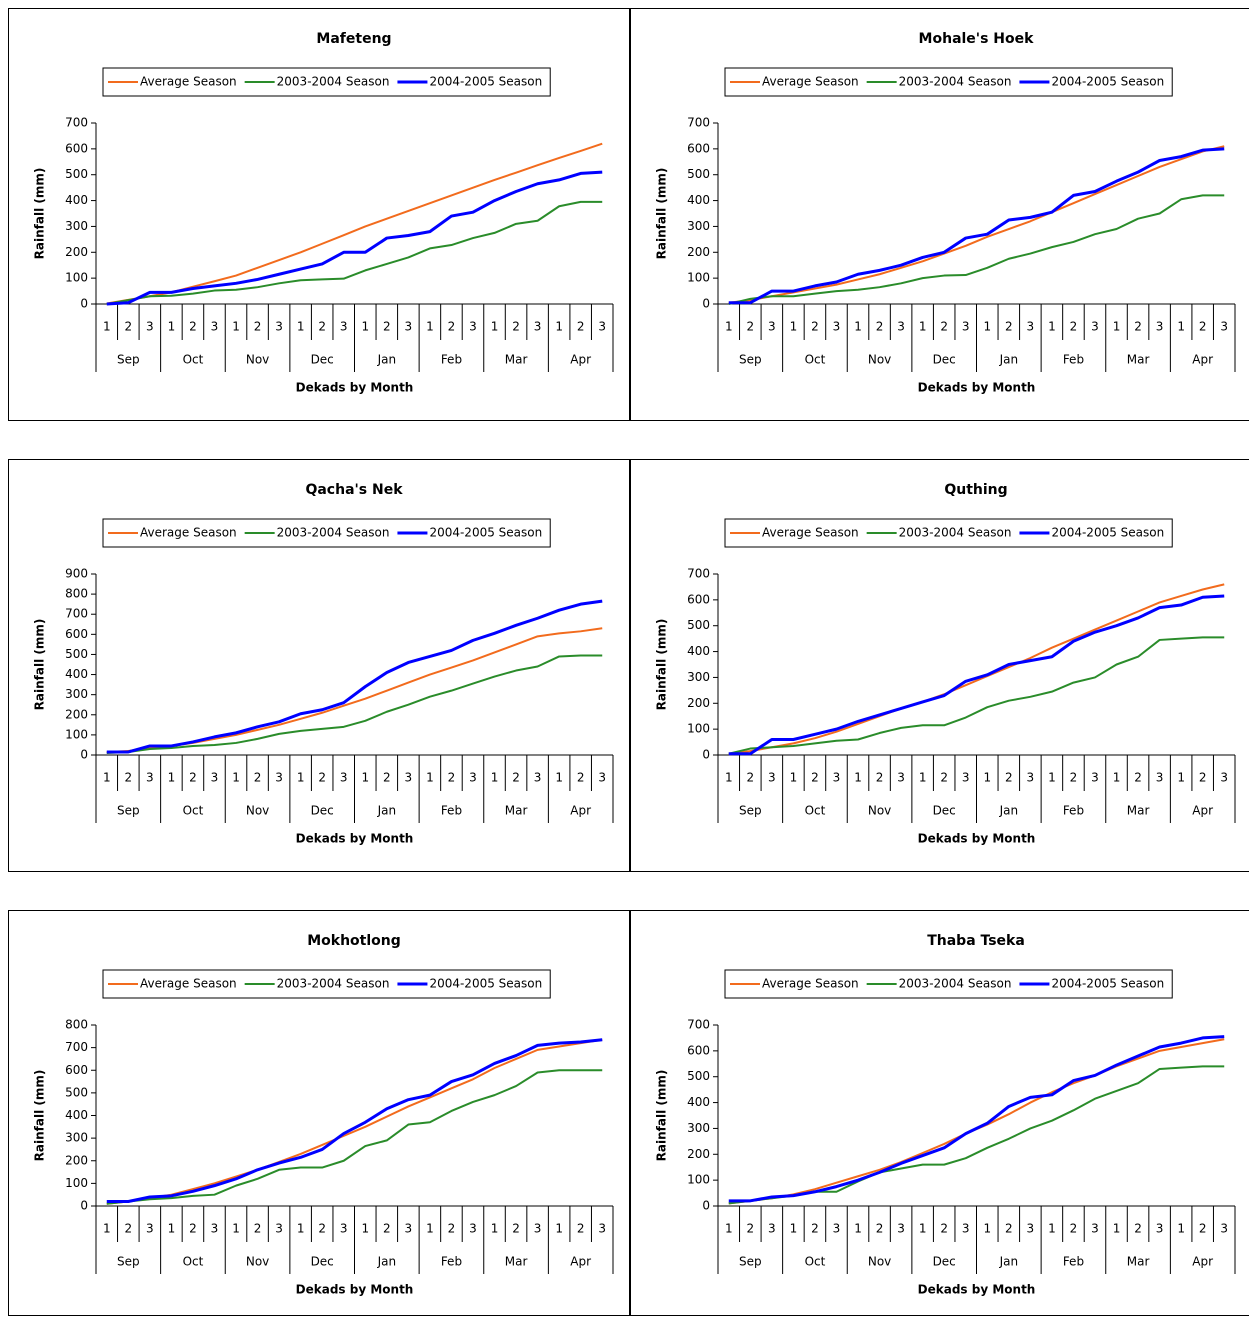 The height and width of the screenshot is (1320, 1249). Describe the element at coordinates (76, 574) in the screenshot. I see `y-tick-label: 900` at that location.